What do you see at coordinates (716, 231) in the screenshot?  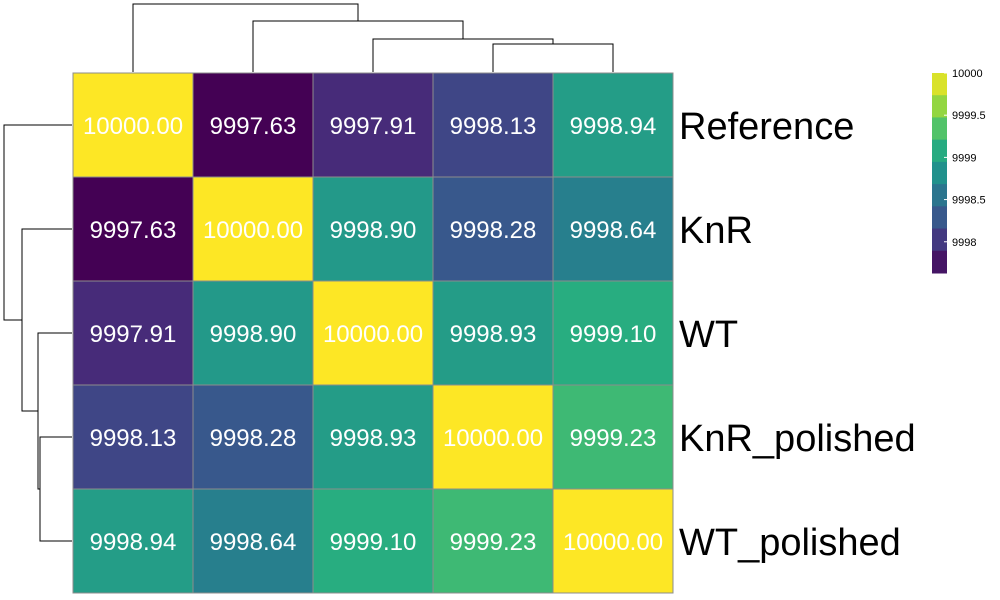 I see `row-label: KnR` at bounding box center [716, 231].